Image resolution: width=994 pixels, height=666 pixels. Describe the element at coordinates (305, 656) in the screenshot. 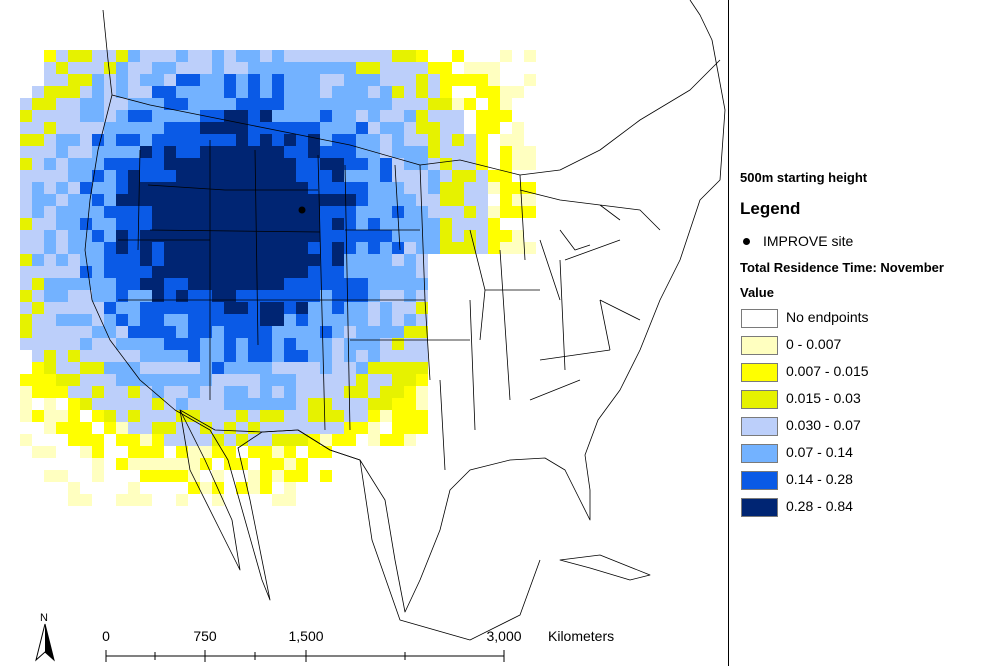

I see `scale-bar-ruler` at that location.